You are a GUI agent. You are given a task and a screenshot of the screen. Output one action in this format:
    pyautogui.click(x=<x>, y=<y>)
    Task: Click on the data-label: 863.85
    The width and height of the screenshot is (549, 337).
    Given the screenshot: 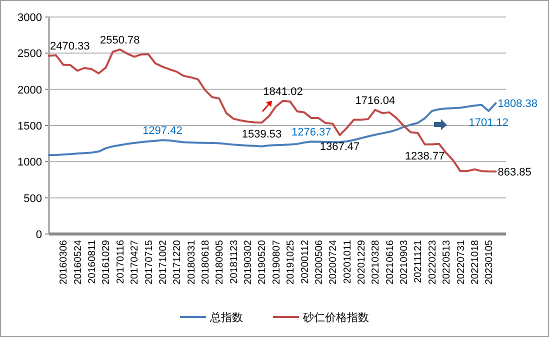 What is the action you would take?
    pyautogui.click(x=515, y=172)
    